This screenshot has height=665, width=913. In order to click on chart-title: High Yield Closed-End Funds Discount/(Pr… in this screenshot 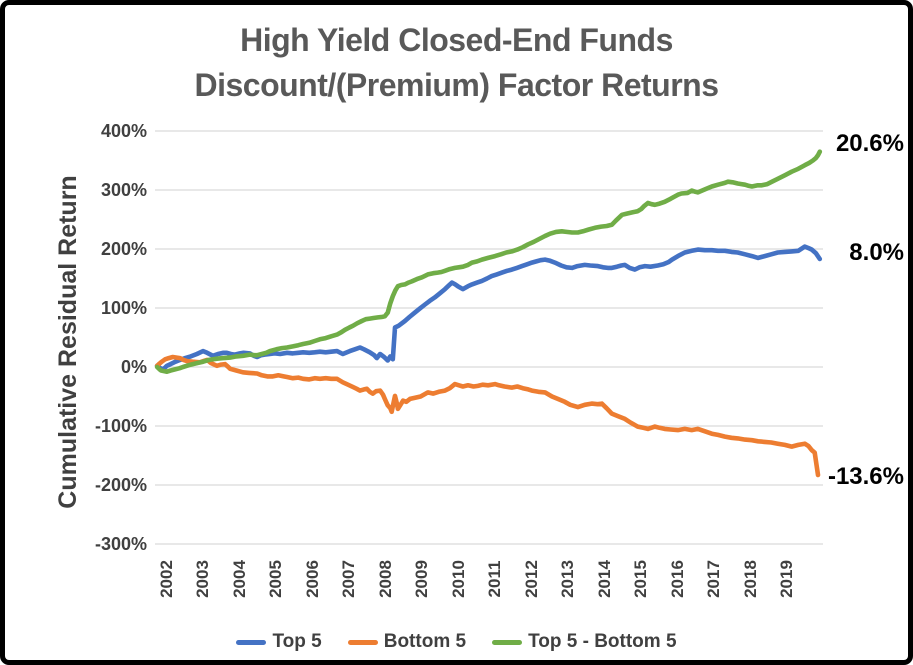, I will do `click(456, 63)`.